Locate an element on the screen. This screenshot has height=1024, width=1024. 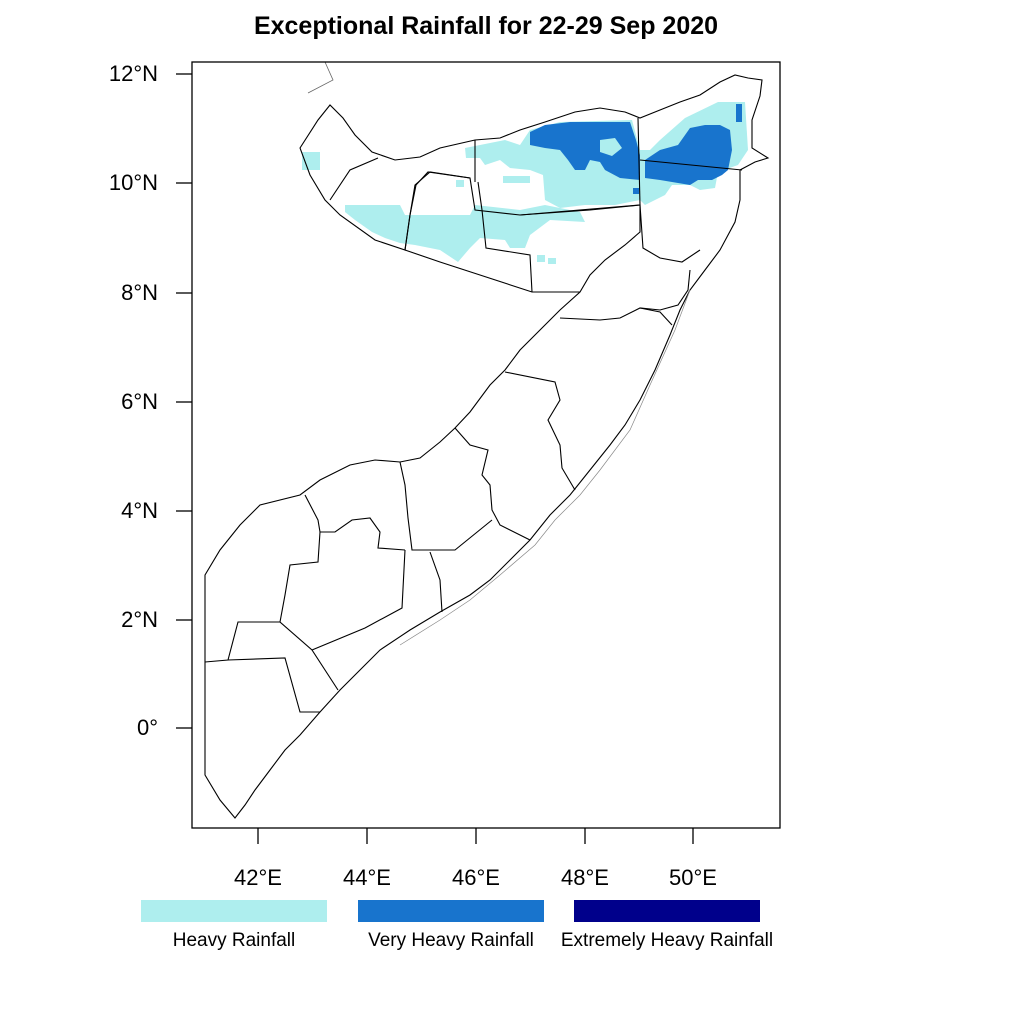
legend-label-extremely-heavy: Extremely Heavy Rainfall is located at coordinates (667, 940).